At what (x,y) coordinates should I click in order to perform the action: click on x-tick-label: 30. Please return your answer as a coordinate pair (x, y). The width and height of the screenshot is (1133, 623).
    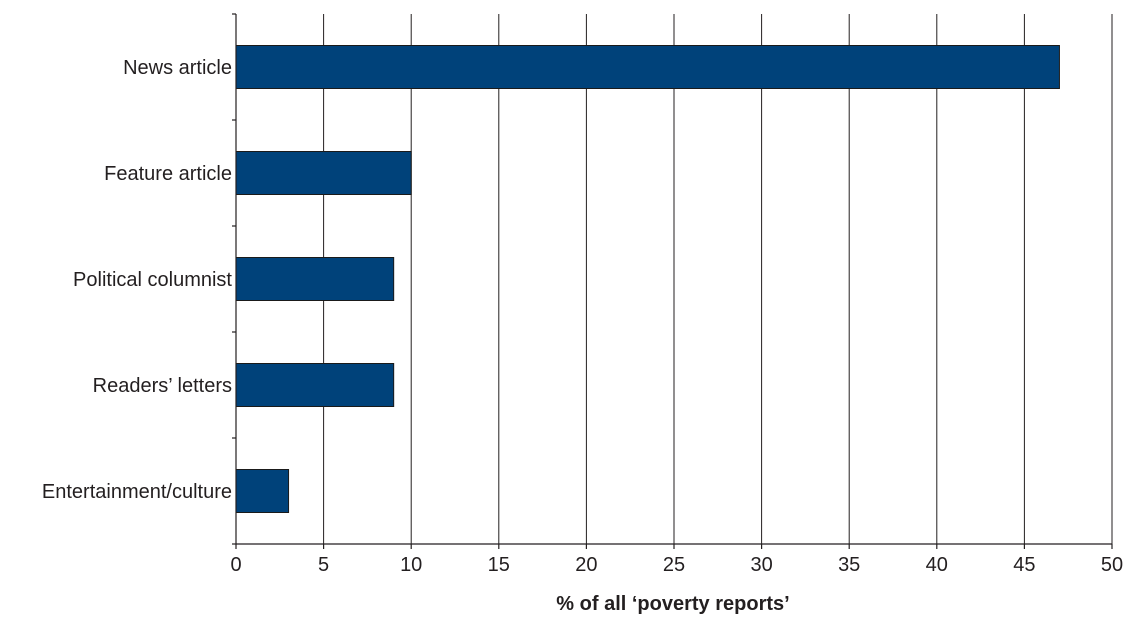
    Looking at the image, I should click on (761, 565).